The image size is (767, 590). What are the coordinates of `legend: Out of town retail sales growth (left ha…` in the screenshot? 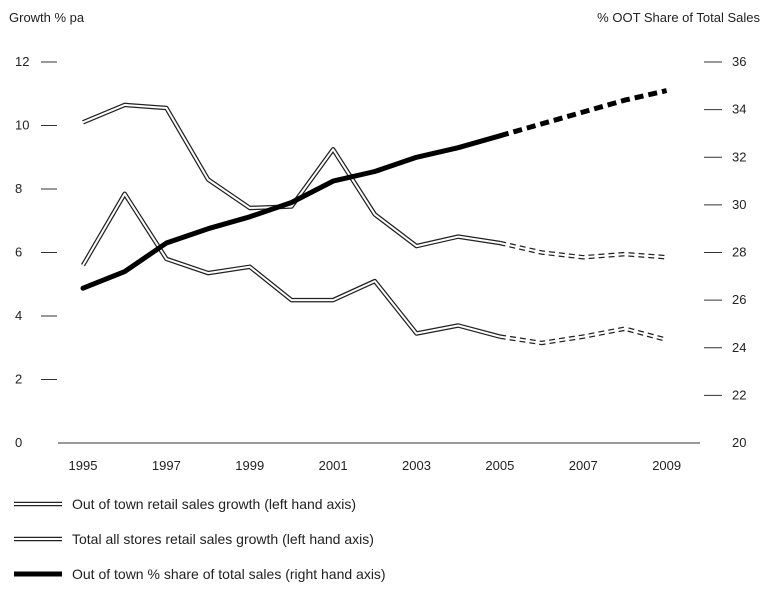 It's located at (200, 539).